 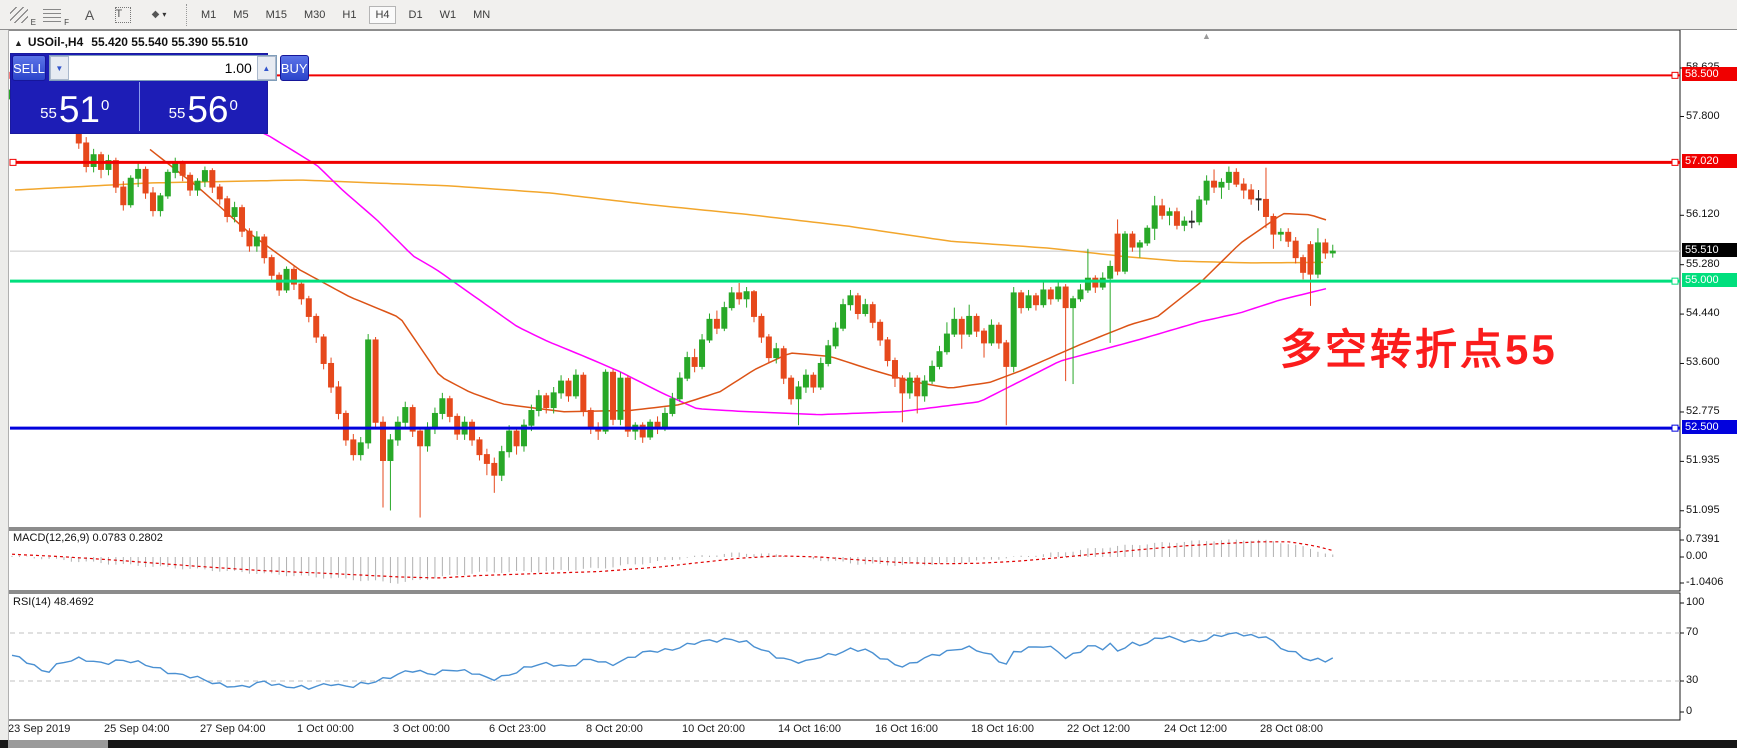 I want to click on timeframe-m1-button: M1, so click(x=209, y=14).